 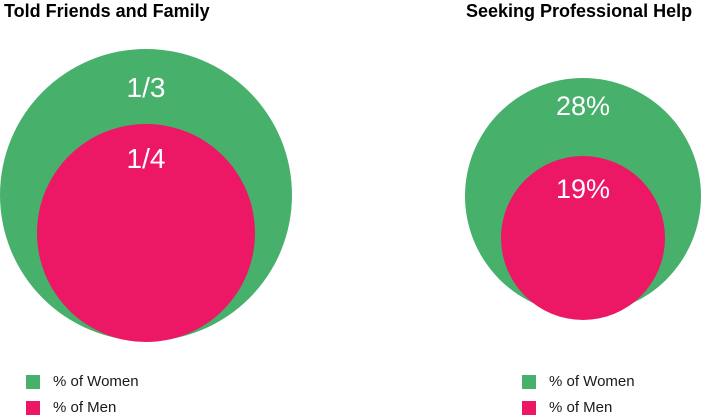 What do you see at coordinates (579, 11) in the screenshot?
I see `chart-title-professional-help: Seeking Professional Help` at bounding box center [579, 11].